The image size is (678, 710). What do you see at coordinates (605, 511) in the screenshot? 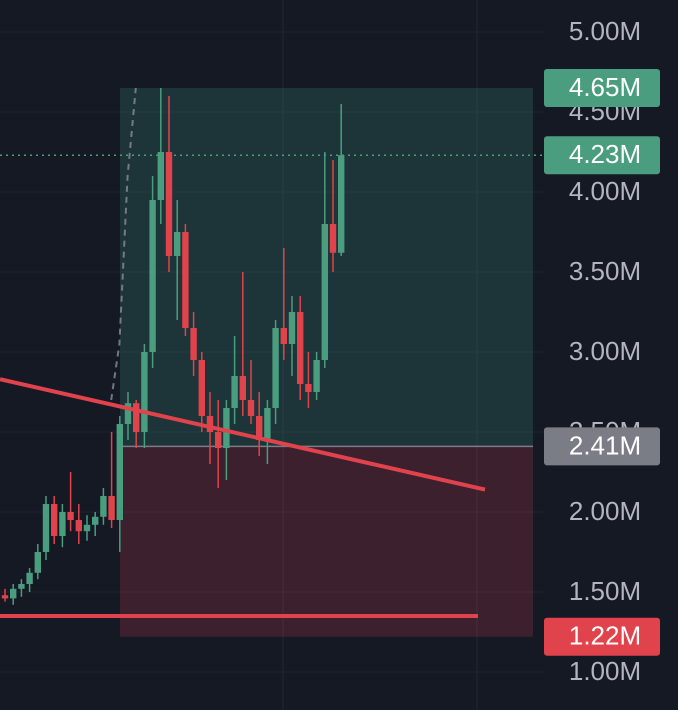
I see `y-tick-label: 2.00M` at bounding box center [605, 511].